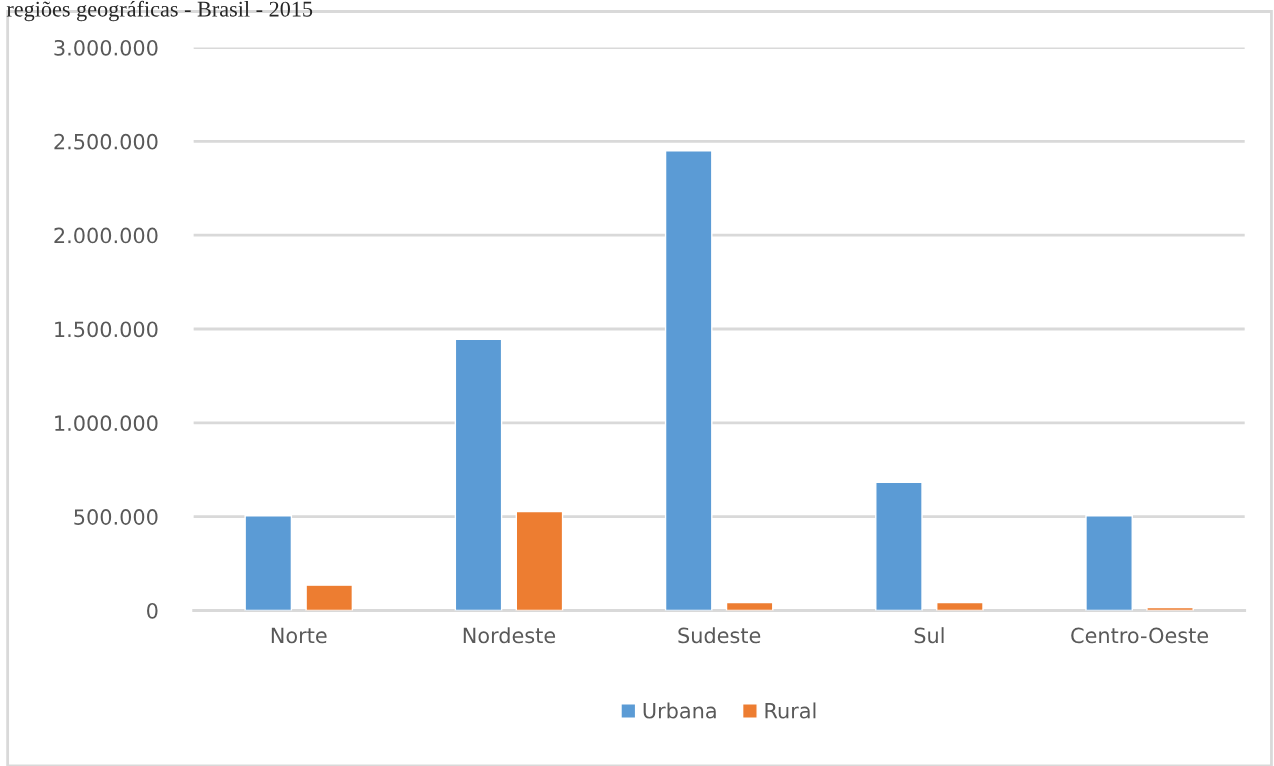 This screenshot has height=766, width=1274. What do you see at coordinates (719, 635) in the screenshot?
I see `x-tick-label: Sudeste` at bounding box center [719, 635].